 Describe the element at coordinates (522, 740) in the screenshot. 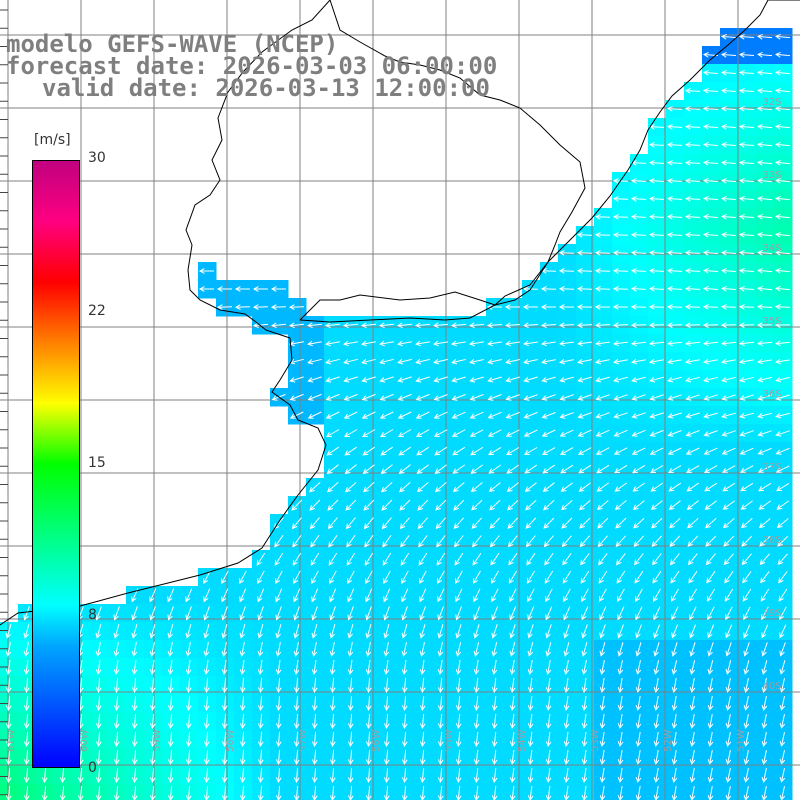

I see `lon-label: 54W` at that location.